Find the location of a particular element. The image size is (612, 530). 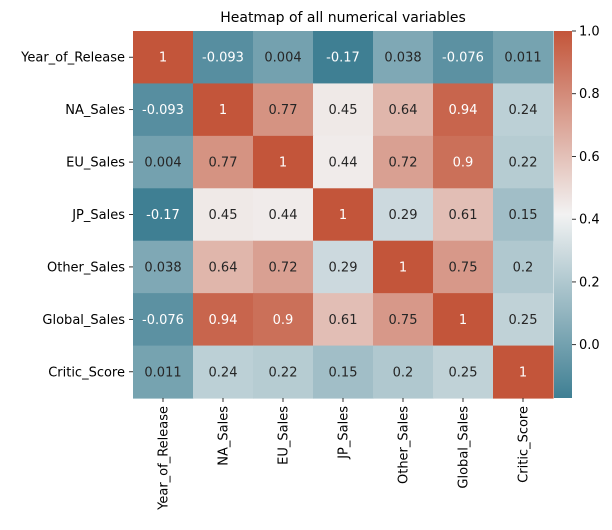

column-tick-label: EU_Sales is located at coordinates (284, 435).